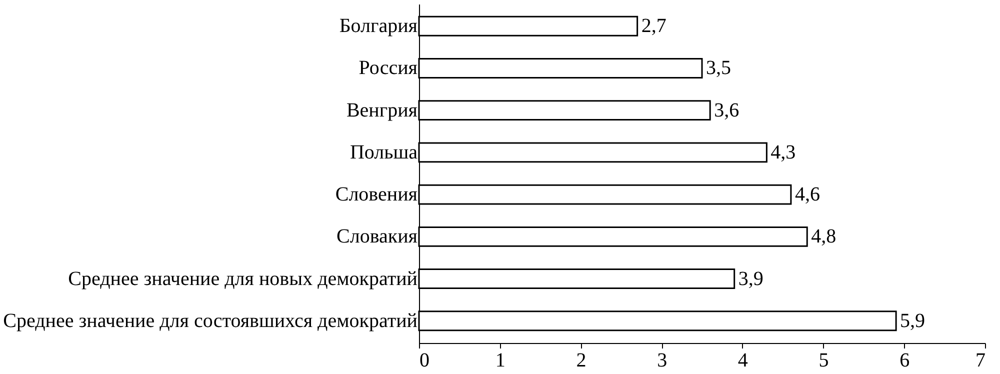 The image size is (1000, 374). Describe the element at coordinates (905, 361) in the screenshot. I see `x-tick-label: 6` at that location.